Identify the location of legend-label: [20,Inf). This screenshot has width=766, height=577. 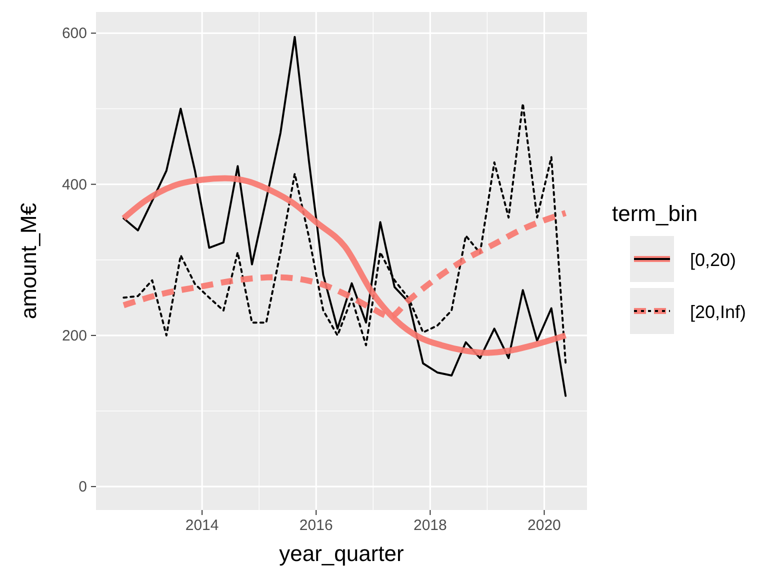
(718, 312).